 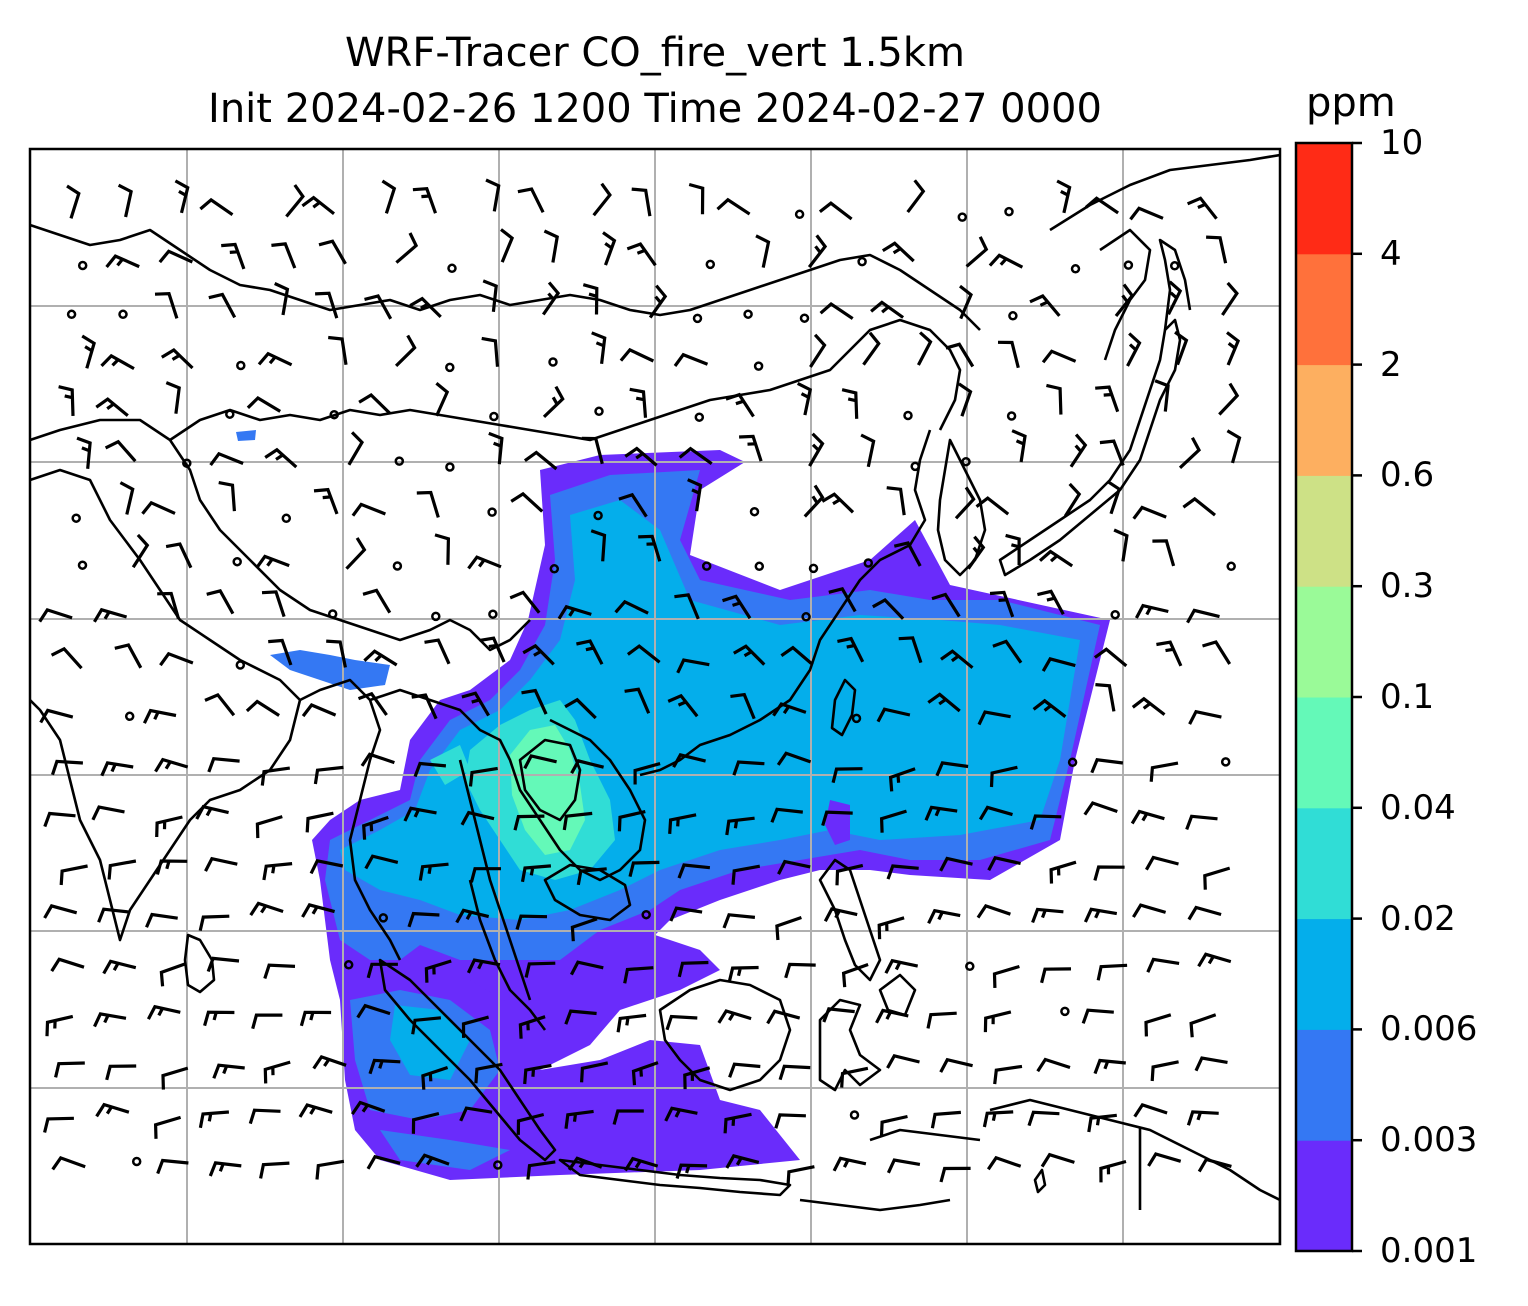 I want to click on colorbar-tick-label: 4, so click(x=1391, y=253).